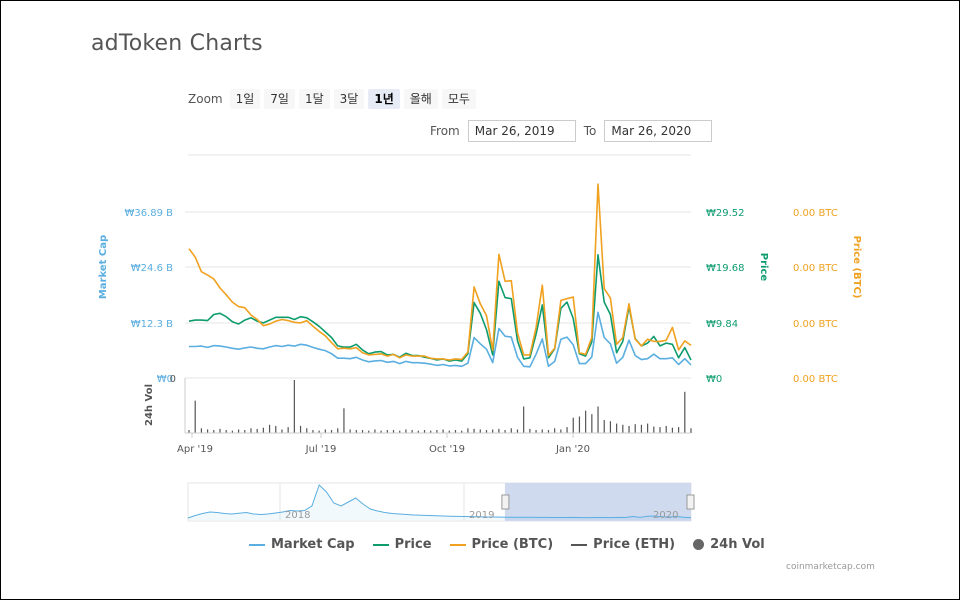 This screenshot has height=600, width=960. I want to click on x-tick-label: Oct '19, so click(447, 449).